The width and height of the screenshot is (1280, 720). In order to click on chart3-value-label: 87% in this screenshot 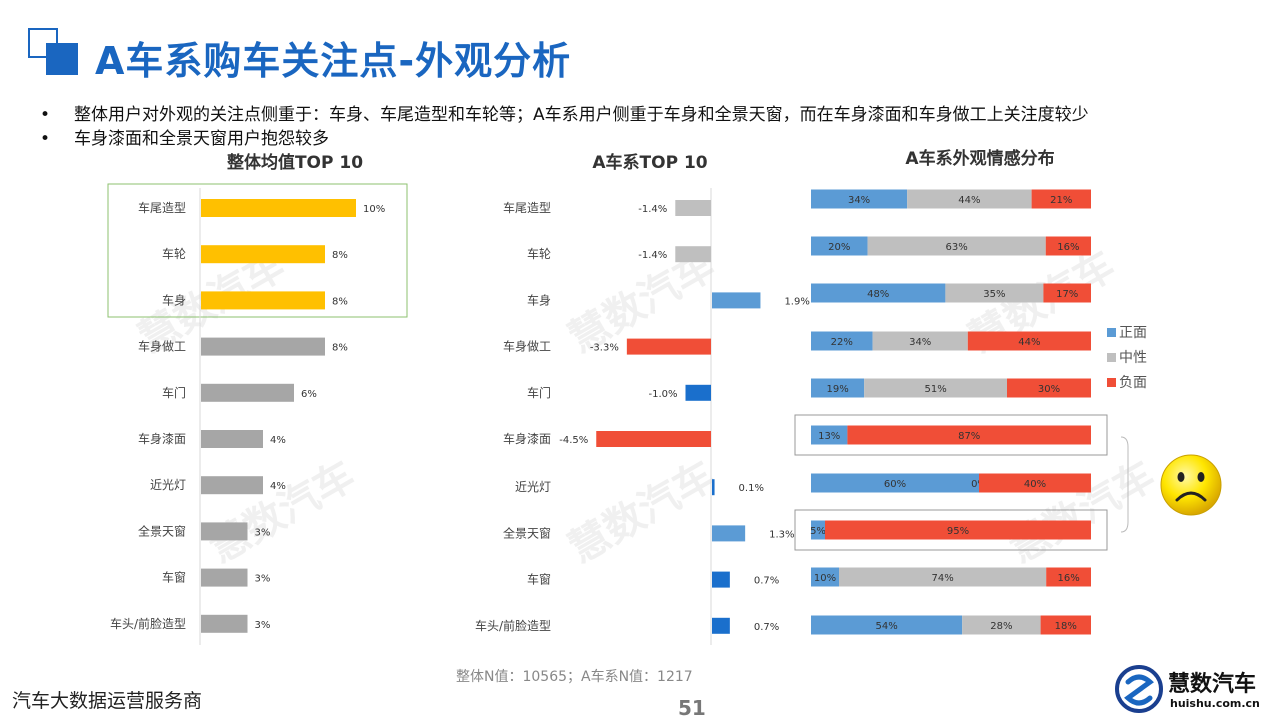, I will do `click(969, 436)`.